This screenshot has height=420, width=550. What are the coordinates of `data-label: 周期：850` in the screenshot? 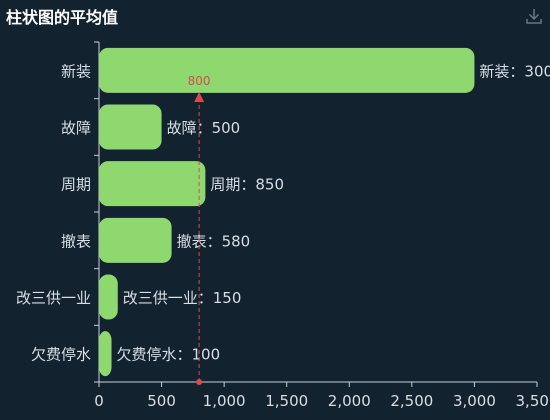 It's located at (247, 185).